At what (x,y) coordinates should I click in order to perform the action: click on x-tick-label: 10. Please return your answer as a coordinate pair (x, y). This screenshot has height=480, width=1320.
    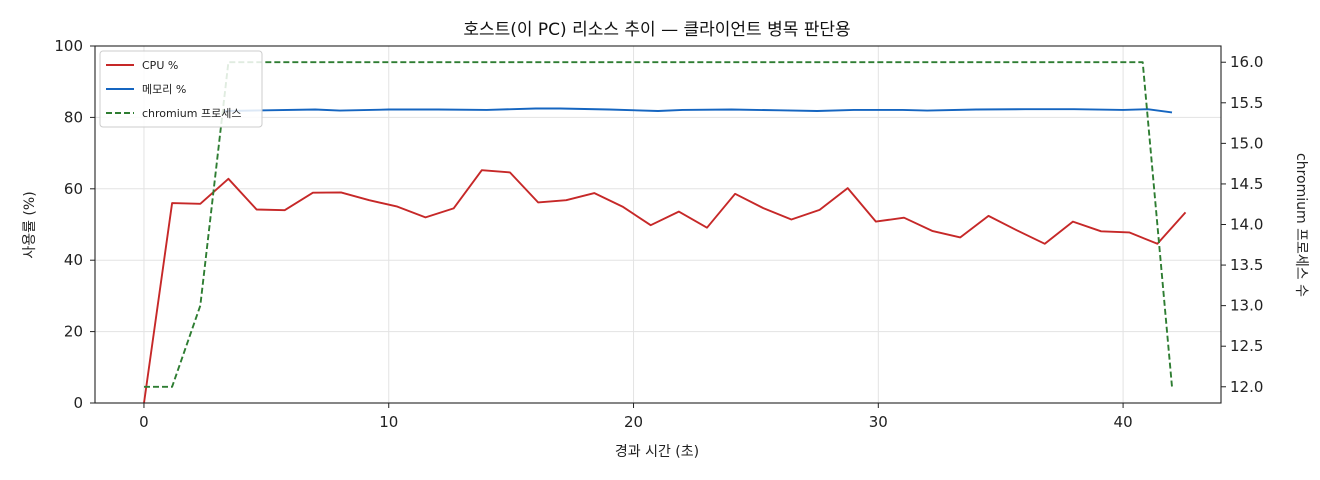
    Looking at the image, I should click on (388, 422).